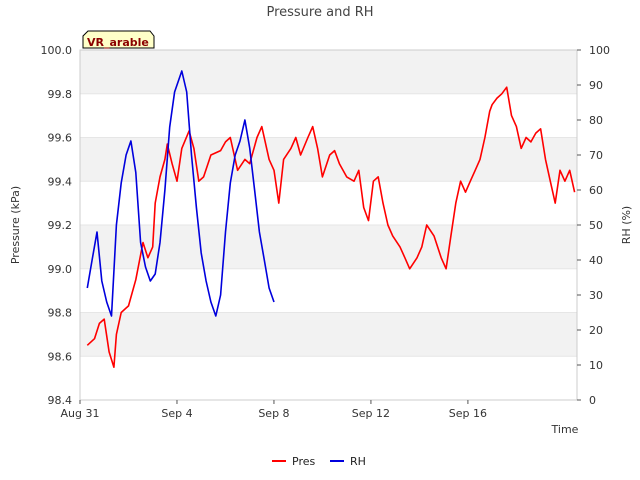  I want to click on y-tick-left: 99.8, so click(60, 94).